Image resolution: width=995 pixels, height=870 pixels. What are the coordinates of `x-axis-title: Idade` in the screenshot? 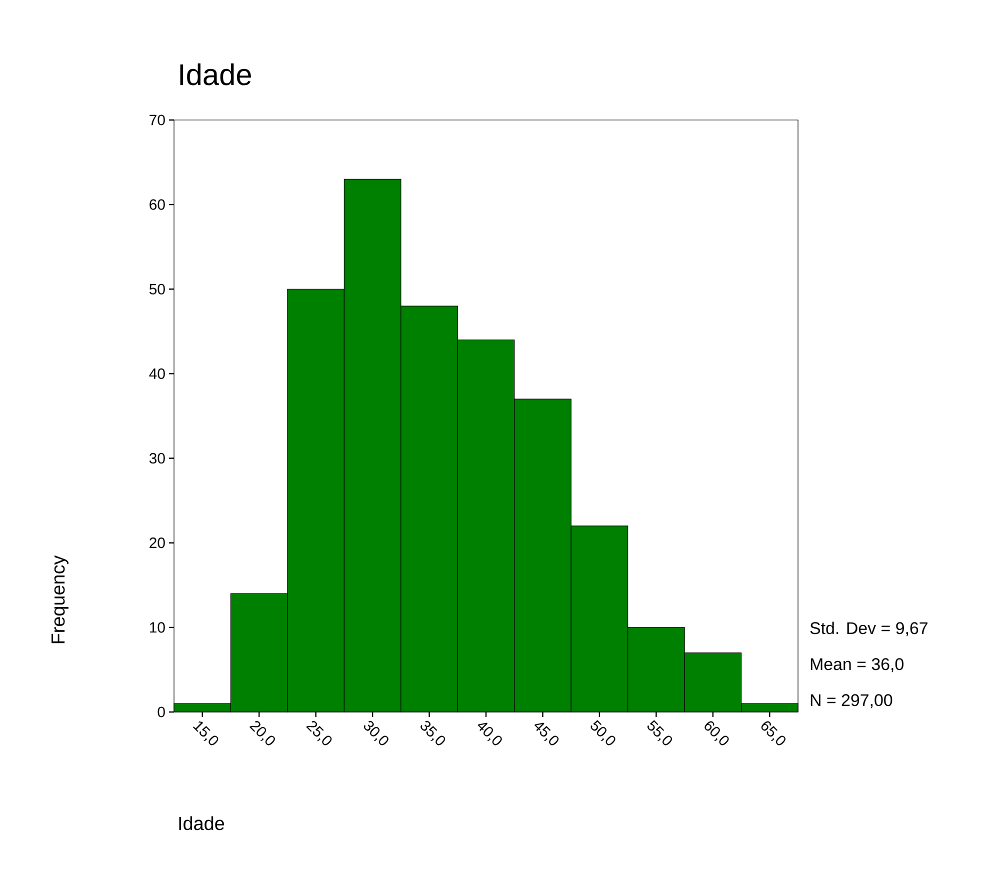 It's located at (201, 823).